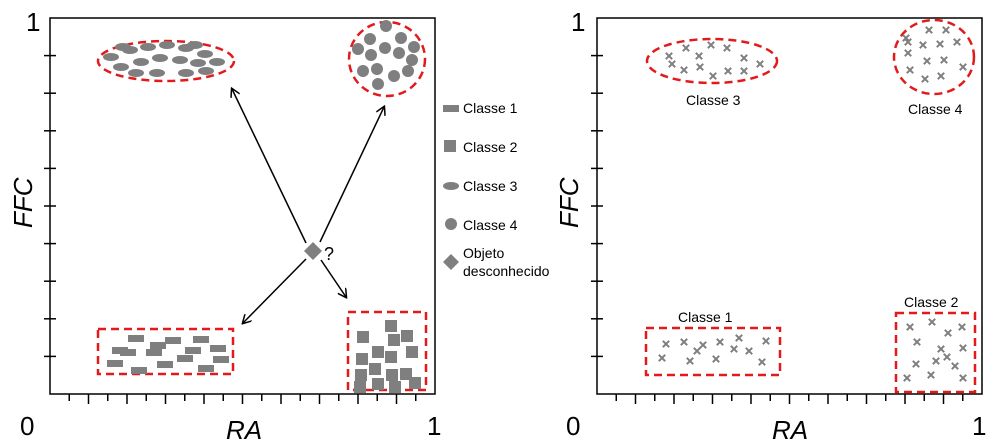 Image resolution: width=997 pixels, height=446 pixels. What do you see at coordinates (712, 61) in the screenshot?
I see `right-classe3-cluster` at bounding box center [712, 61].